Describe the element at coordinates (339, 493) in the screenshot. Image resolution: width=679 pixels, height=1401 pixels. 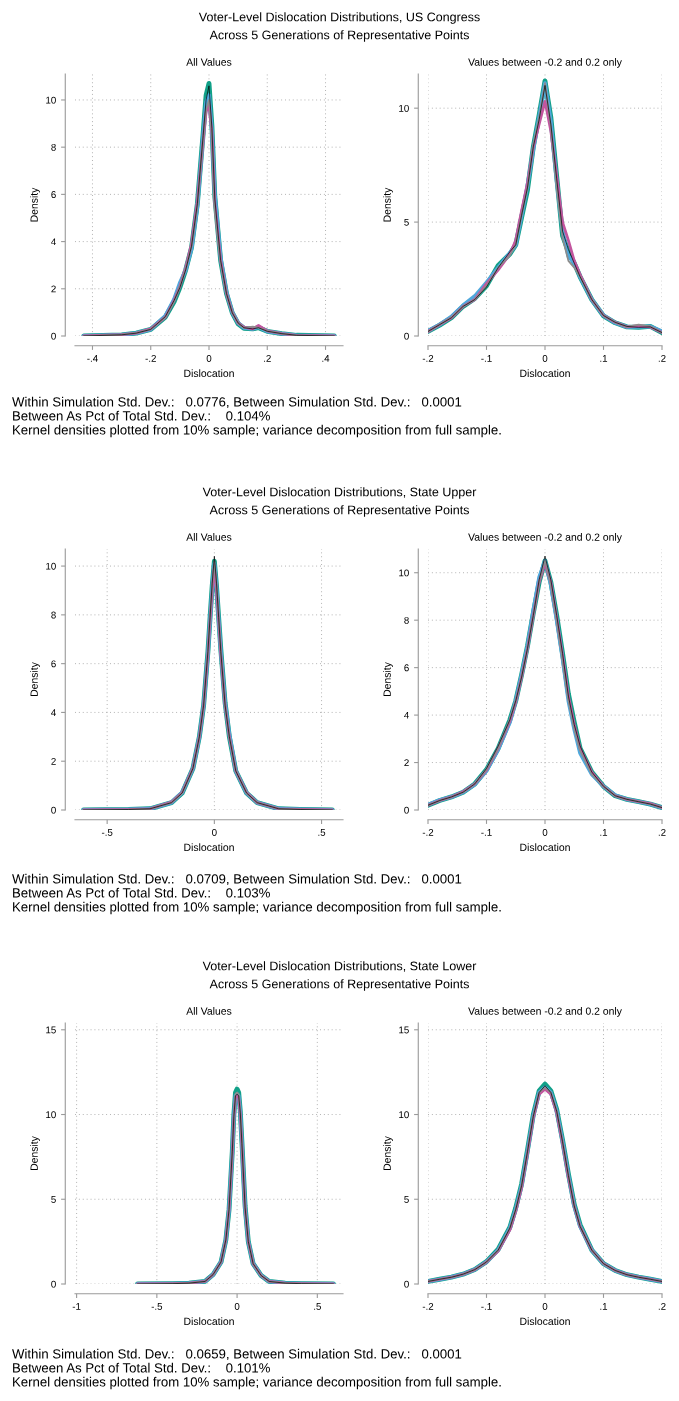
I see `text: Voter-Level Dislocation Distributions, State Upper` at that location.